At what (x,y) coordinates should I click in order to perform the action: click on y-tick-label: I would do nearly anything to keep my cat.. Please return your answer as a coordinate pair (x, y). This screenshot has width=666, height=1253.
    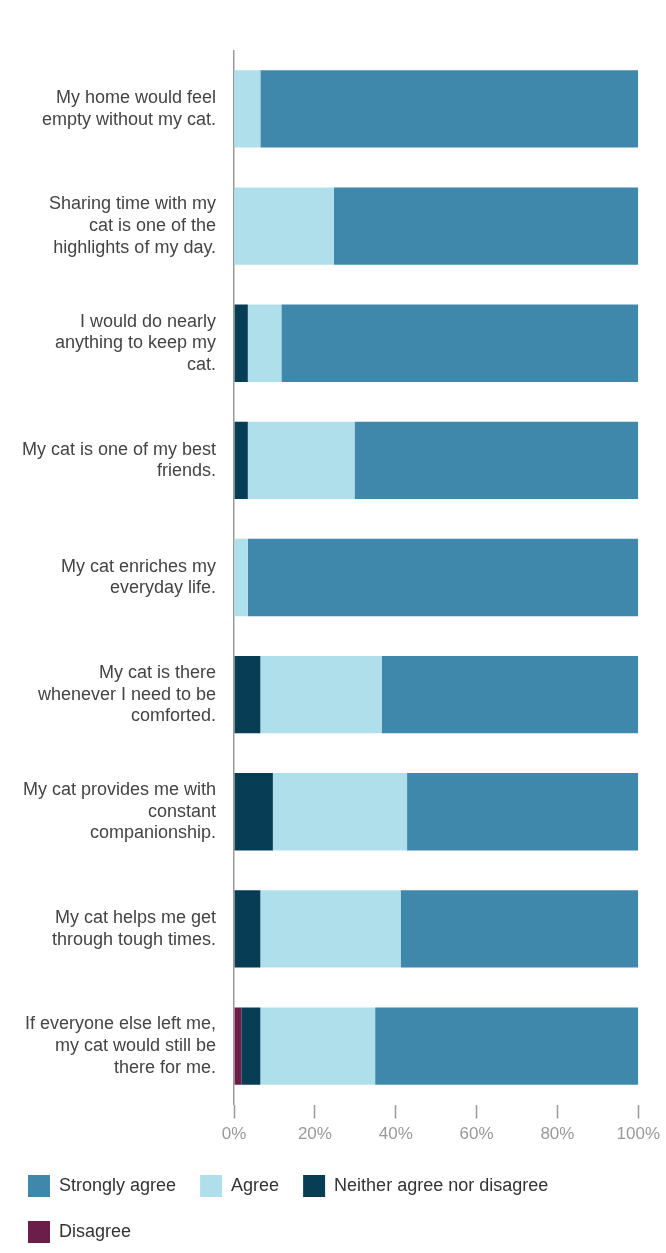
    Looking at the image, I should click on (135, 342).